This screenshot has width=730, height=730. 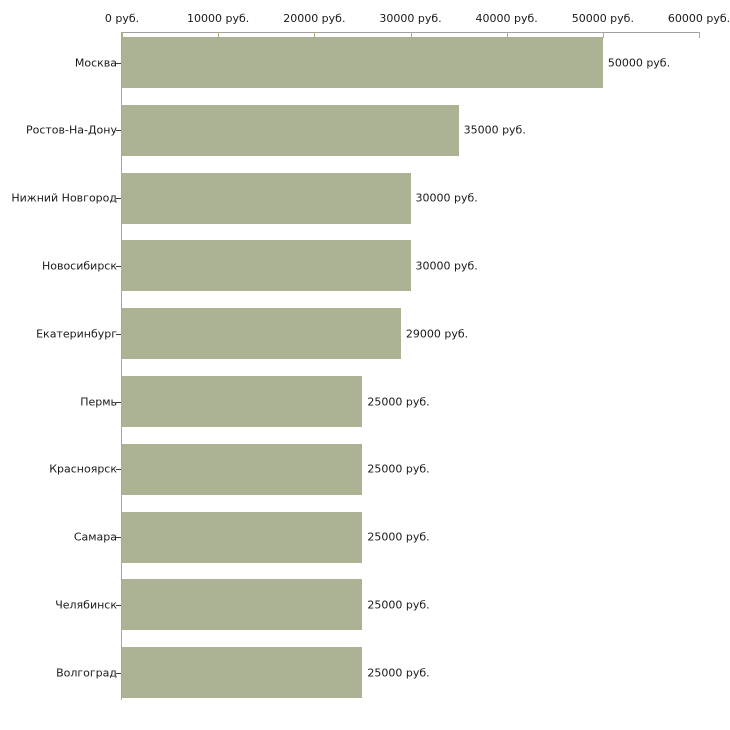 What do you see at coordinates (64, 198) in the screenshot?
I see `category-label: Нижний Новгород` at bounding box center [64, 198].